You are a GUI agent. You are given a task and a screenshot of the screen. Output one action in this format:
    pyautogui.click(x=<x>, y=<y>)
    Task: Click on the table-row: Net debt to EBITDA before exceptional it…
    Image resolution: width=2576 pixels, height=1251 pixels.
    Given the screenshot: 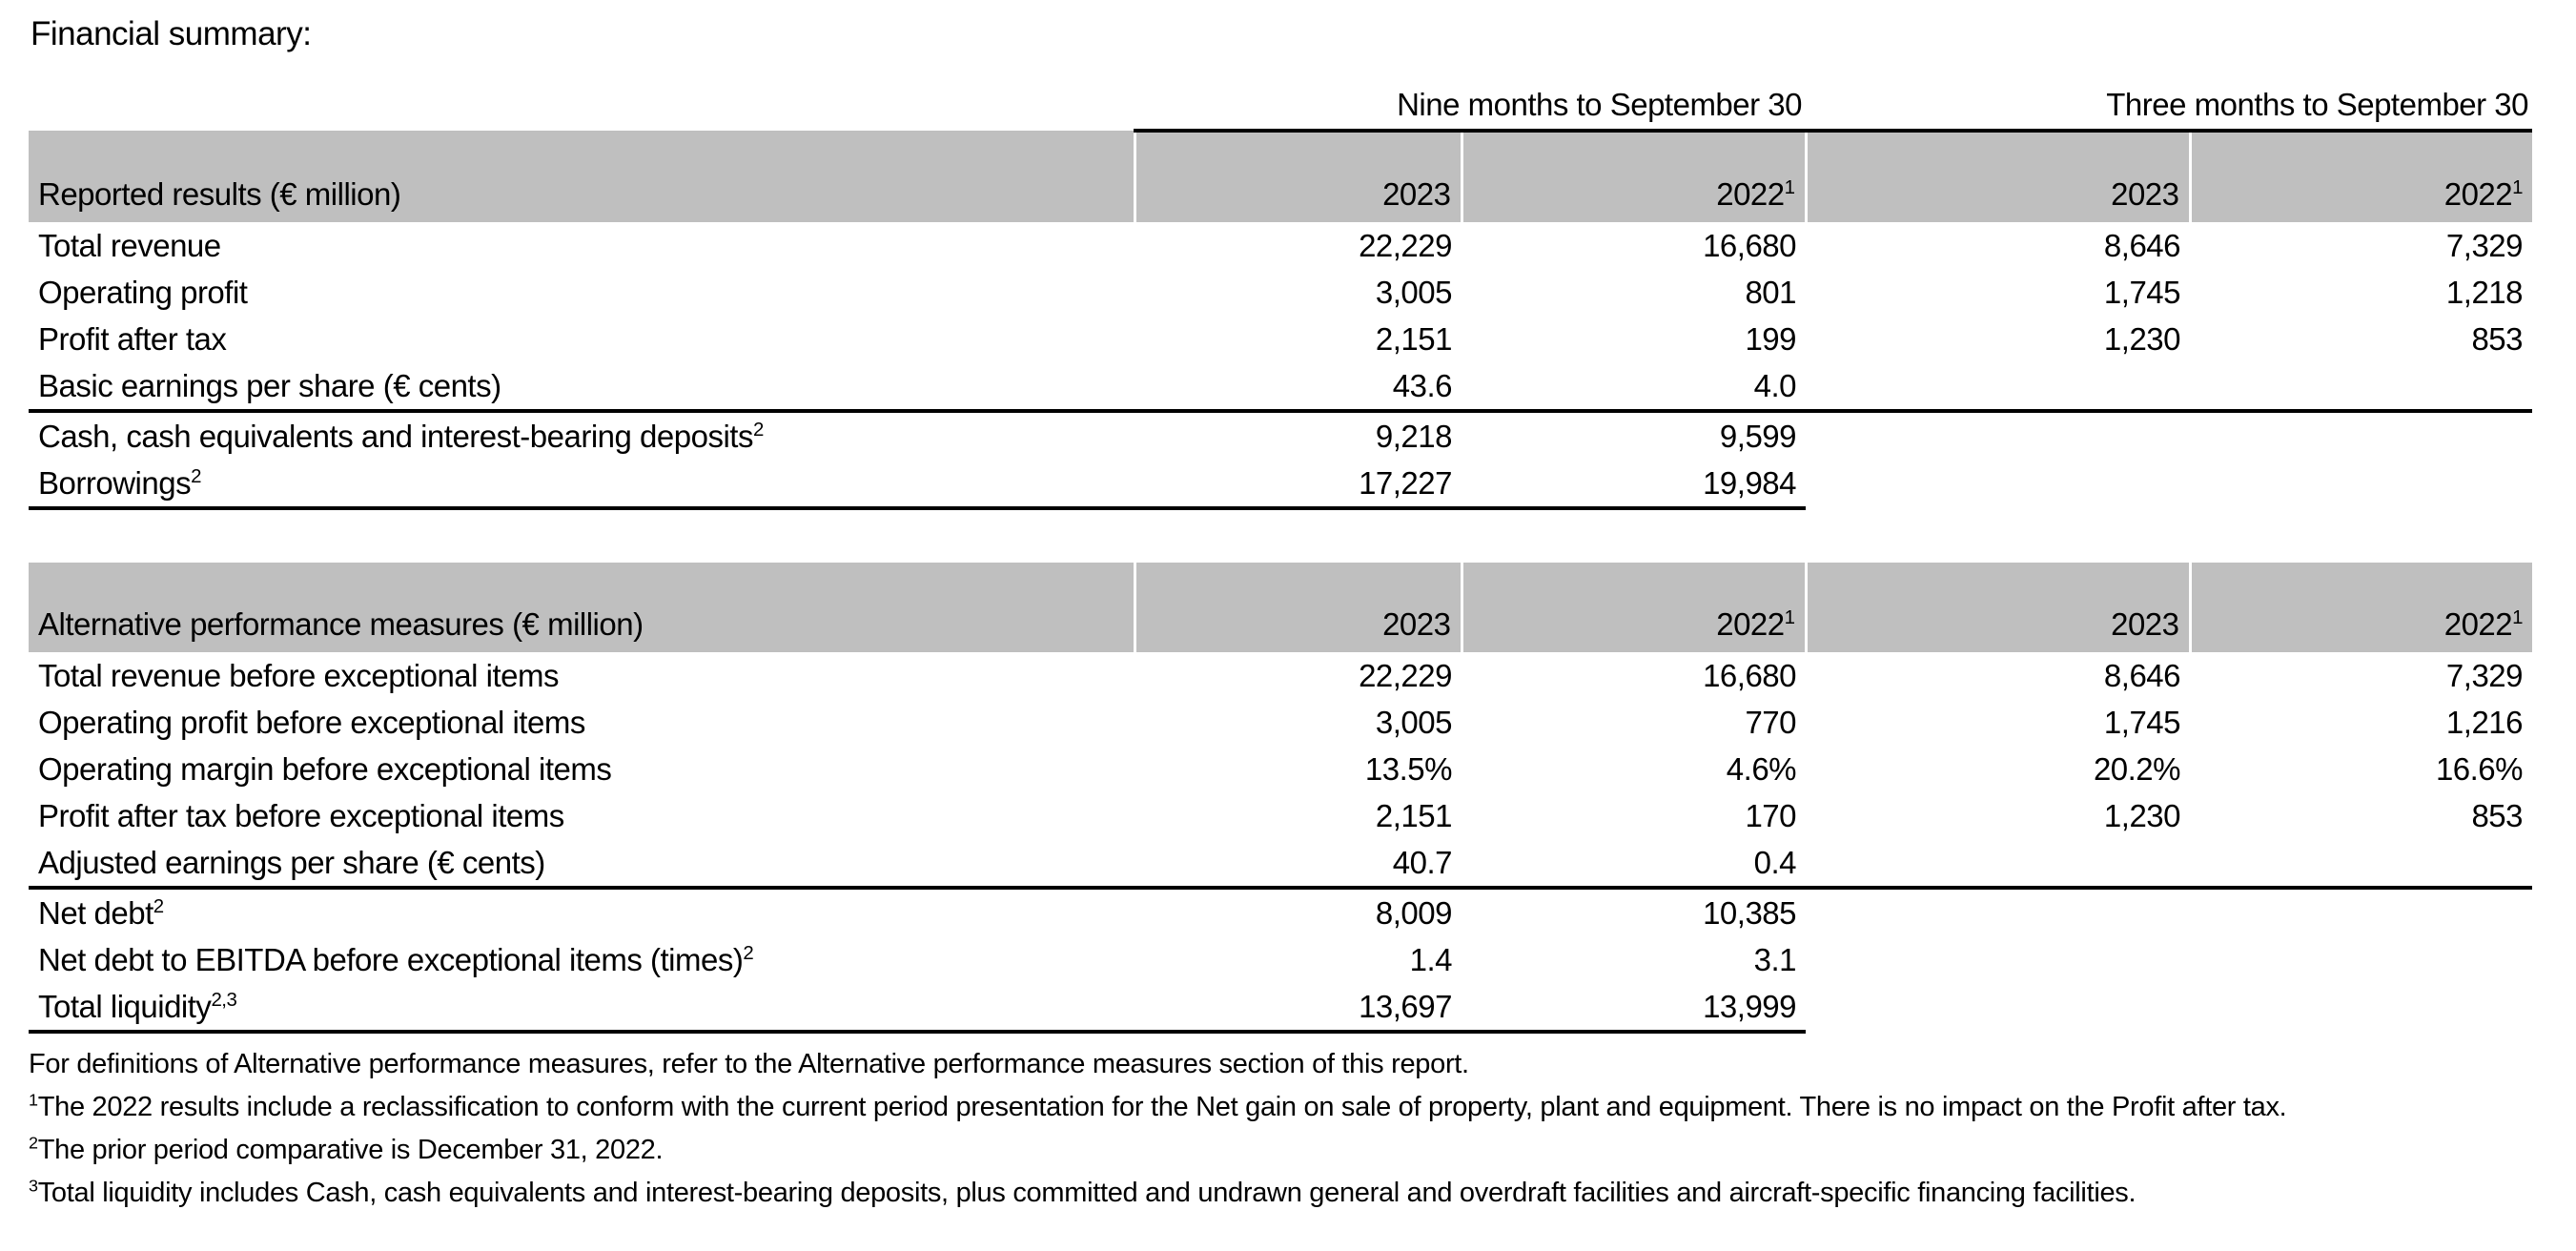 What is the action you would take?
    pyautogui.click(x=1280, y=959)
    